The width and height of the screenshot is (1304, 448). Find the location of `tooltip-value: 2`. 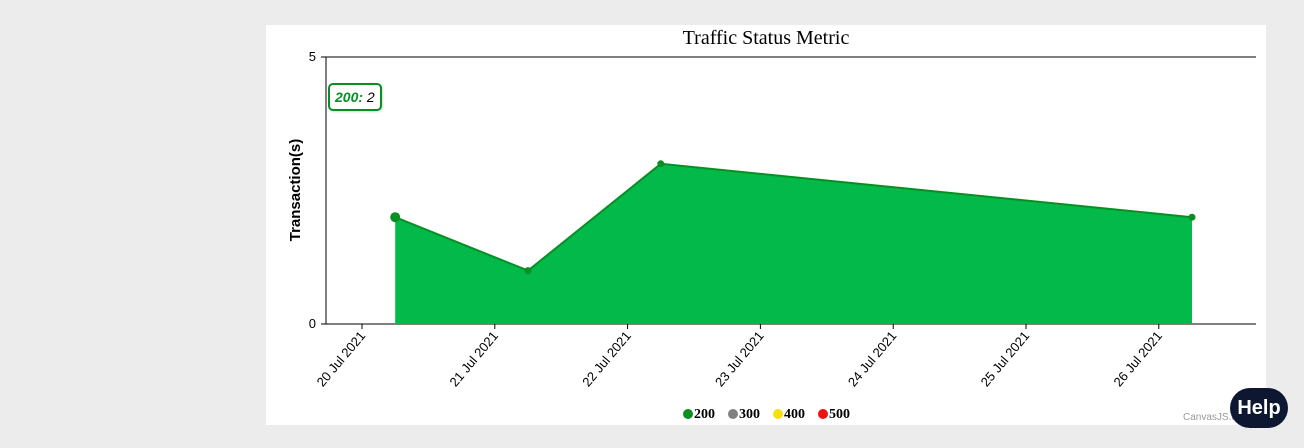

tooltip-value: 2 is located at coordinates (370, 97).